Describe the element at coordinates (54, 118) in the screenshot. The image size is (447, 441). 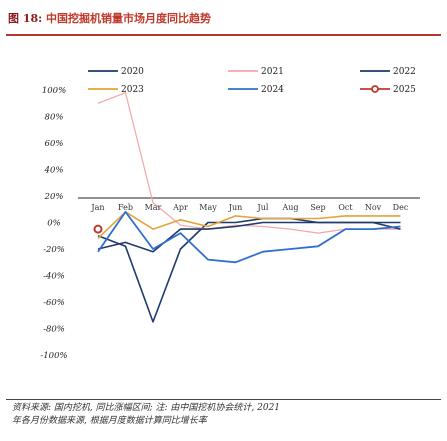
I see `y-tick-label: 80%` at that location.